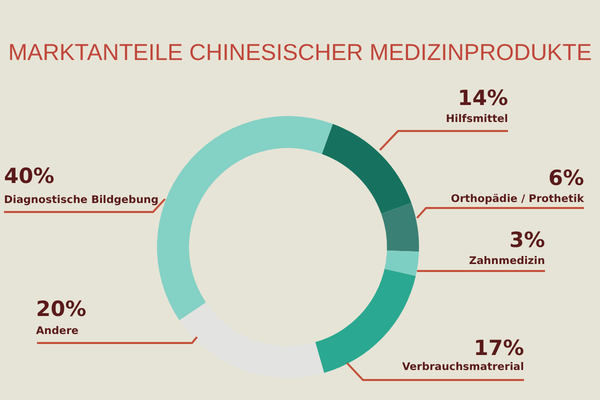  I want to click on data-label: 20%, so click(61, 309).